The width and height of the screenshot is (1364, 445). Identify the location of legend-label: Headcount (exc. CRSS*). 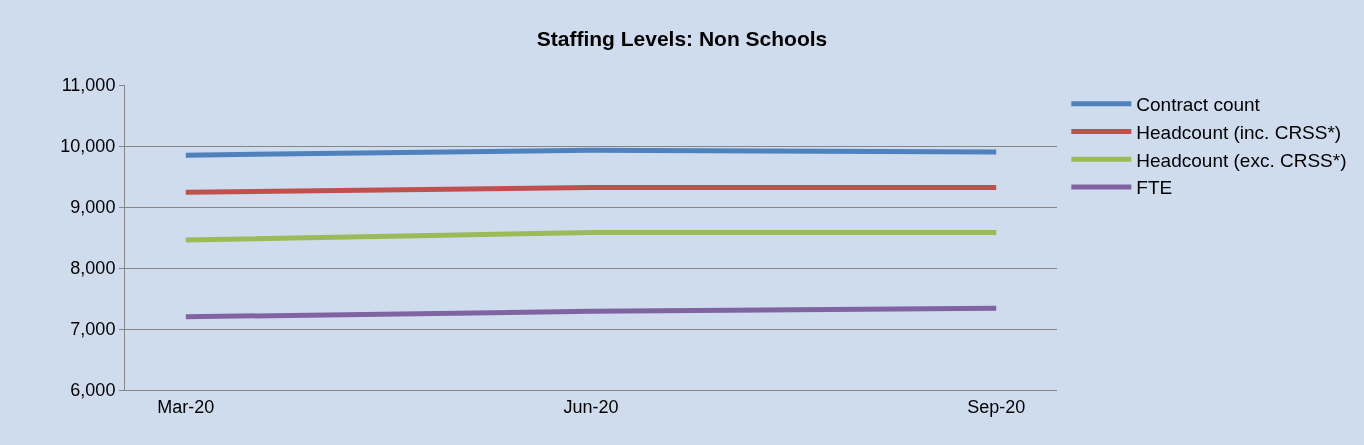
(1241, 160).